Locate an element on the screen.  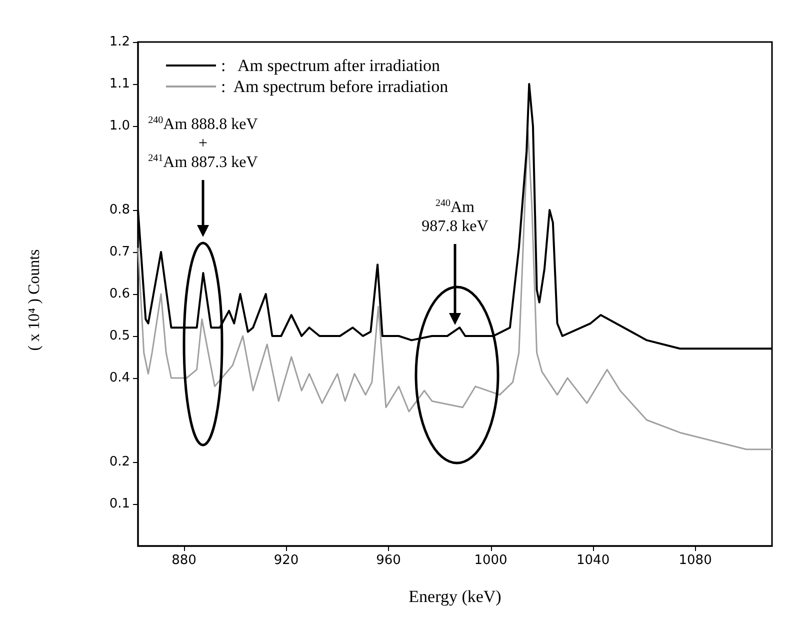
y-axis-title: ( x 10⁴ ) Counts is located at coordinates (35, 300).